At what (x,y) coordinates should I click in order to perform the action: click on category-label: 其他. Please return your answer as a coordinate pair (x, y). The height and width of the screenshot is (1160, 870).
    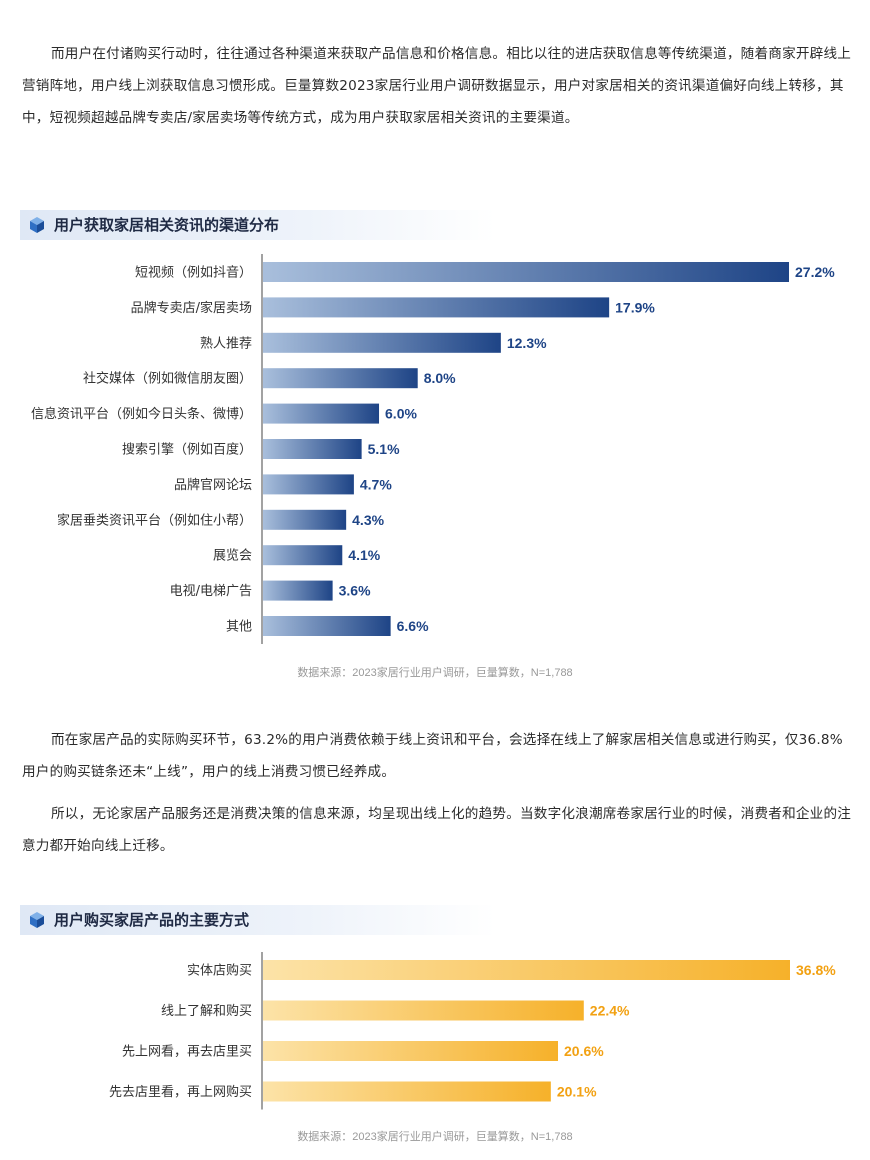
    Looking at the image, I should click on (239, 627).